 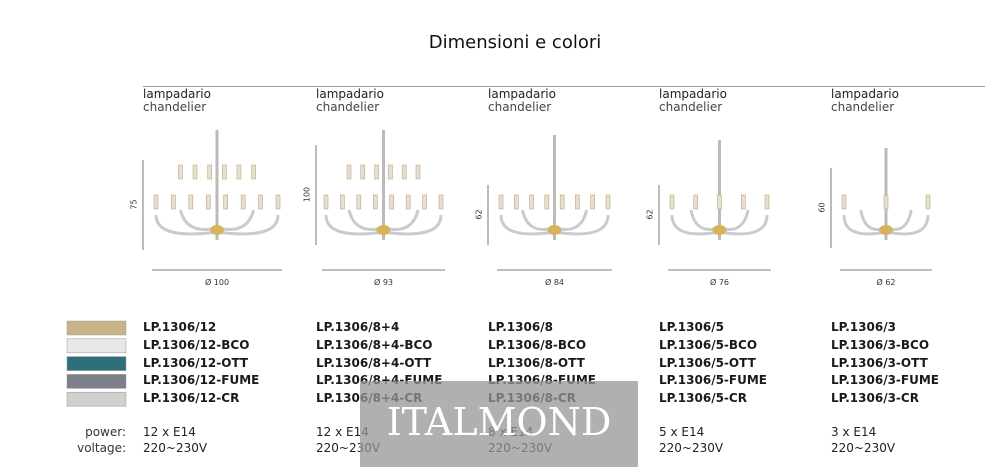 I want to click on code: LP.1306/12-FUME, so click(x=201, y=380).